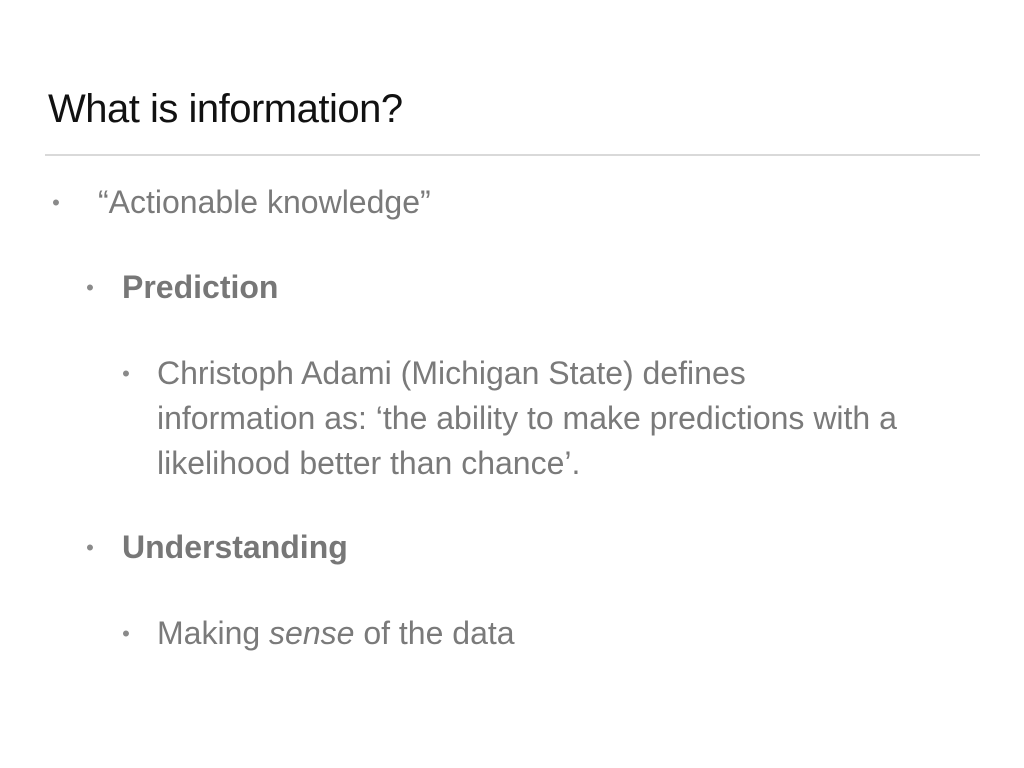 This screenshot has height=768, width=1024. I want to click on bullet-line: Christoph Adami (Michigan State) defines, so click(451, 373).